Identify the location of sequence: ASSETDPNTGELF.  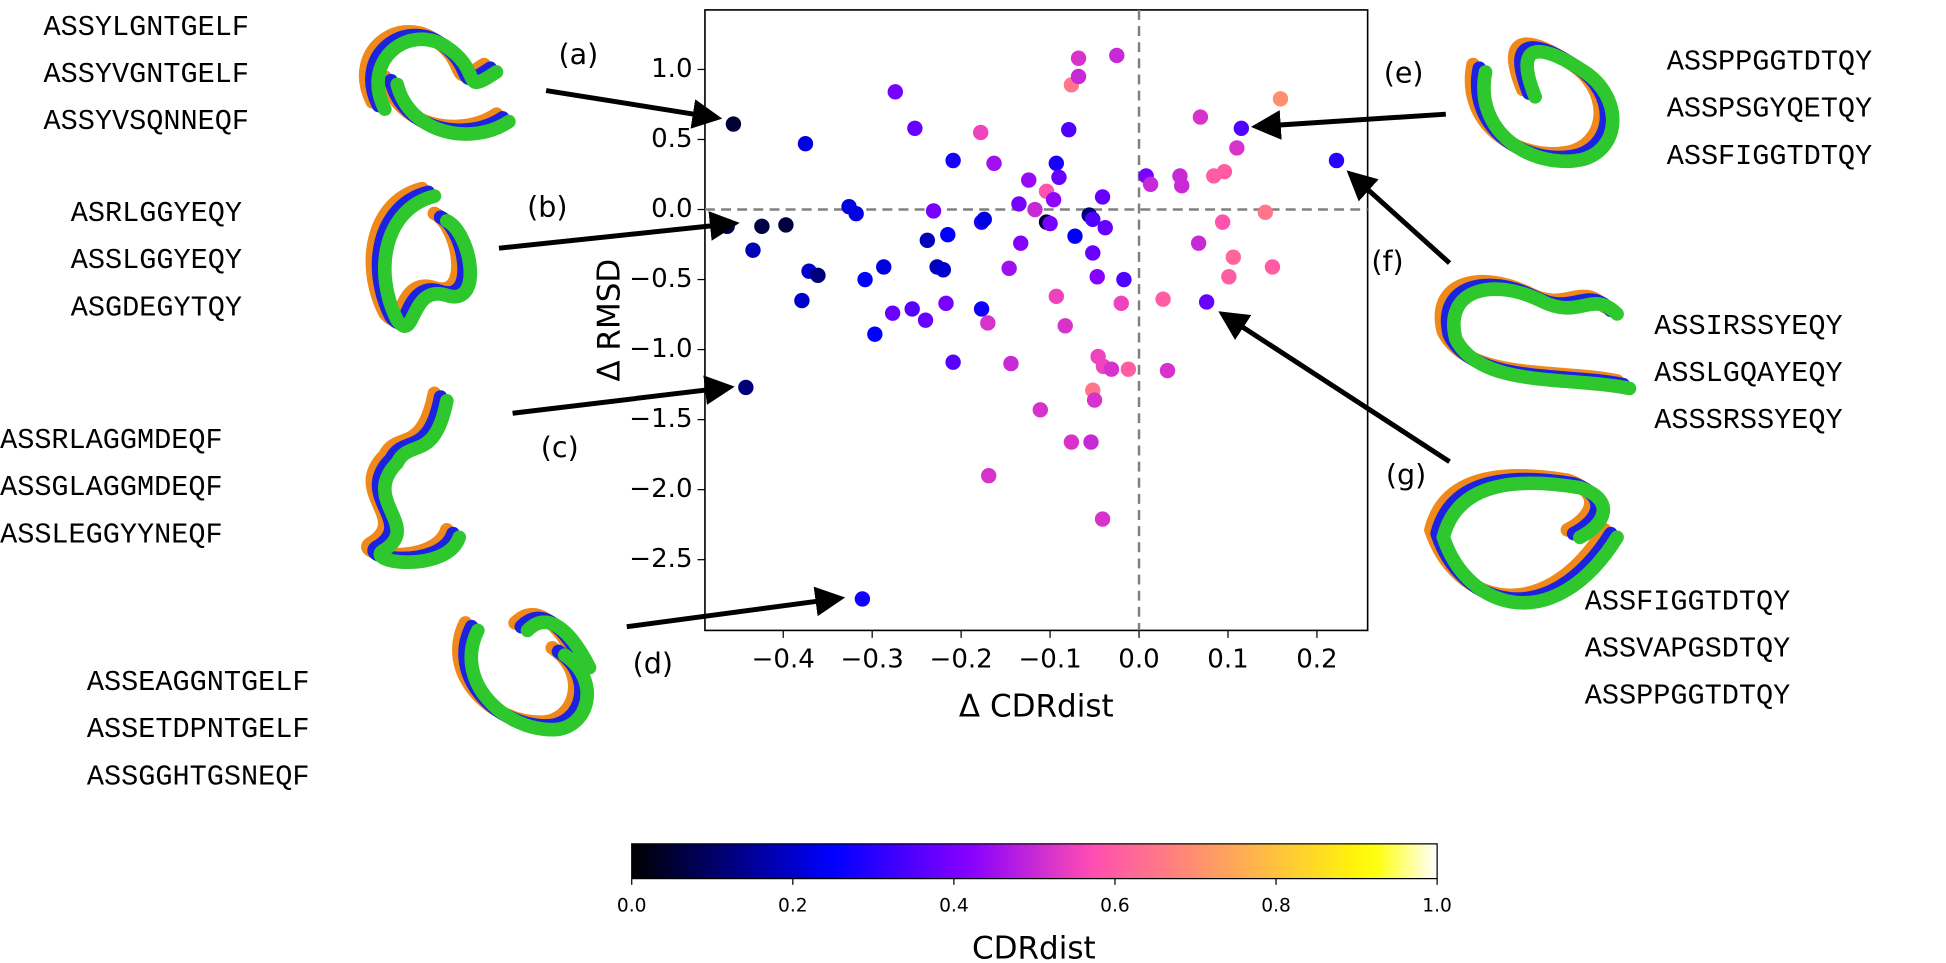
(198, 729).